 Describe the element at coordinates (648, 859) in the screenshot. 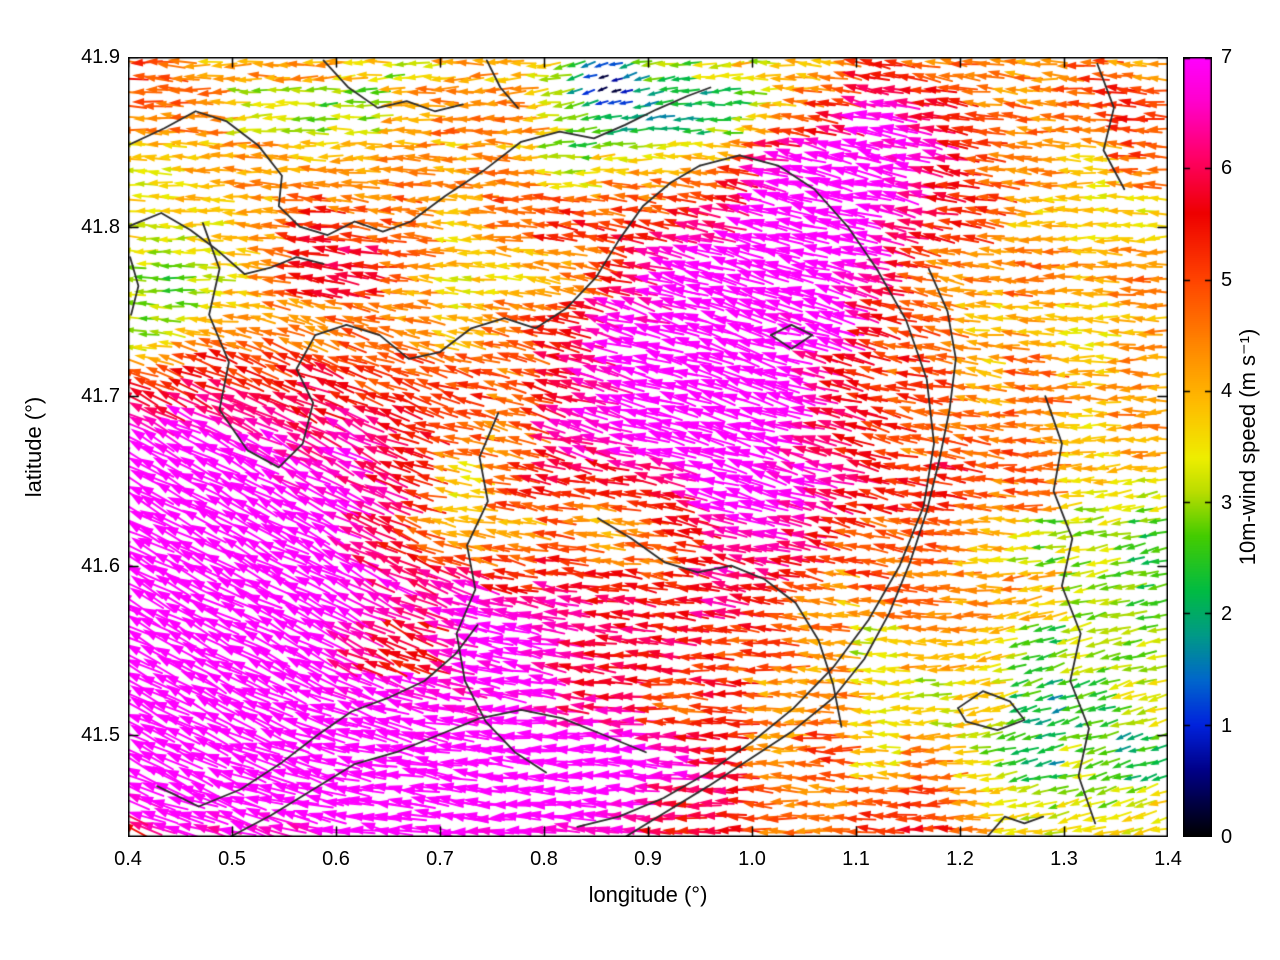

I see `x-tick-label: 0.9` at that location.